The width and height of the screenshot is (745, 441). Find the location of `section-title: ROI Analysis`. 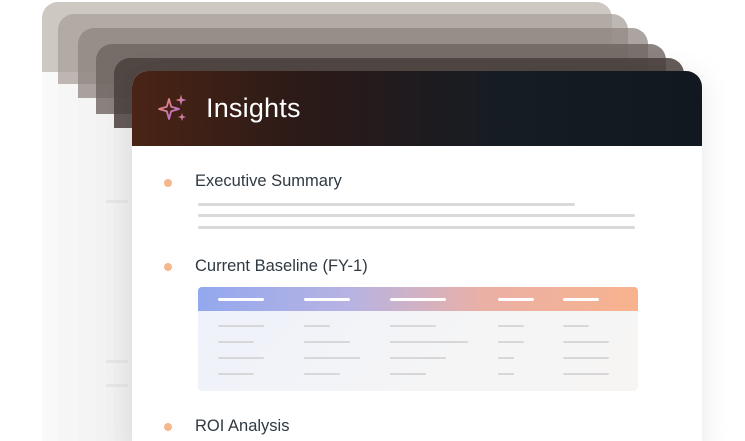

section-title: ROI Analysis is located at coordinates (242, 426).